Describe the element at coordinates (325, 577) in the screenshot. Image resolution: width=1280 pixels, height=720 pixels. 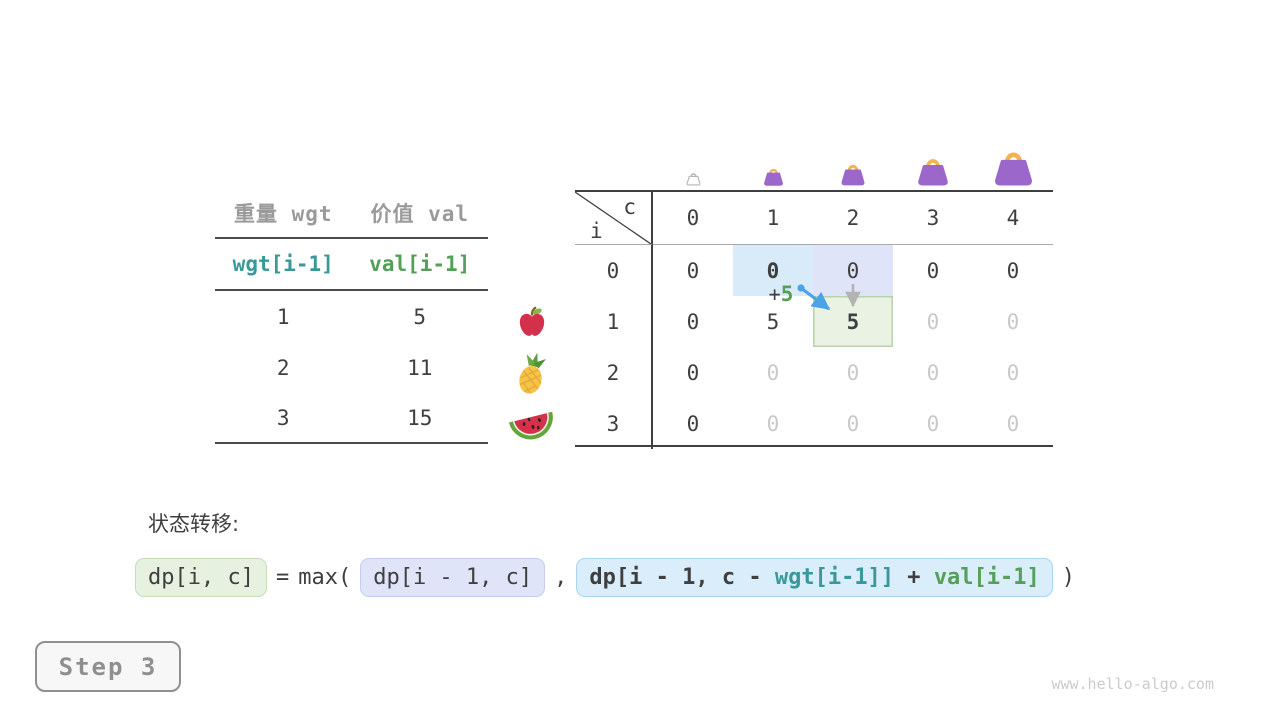
I see `max-open: max(` at that location.